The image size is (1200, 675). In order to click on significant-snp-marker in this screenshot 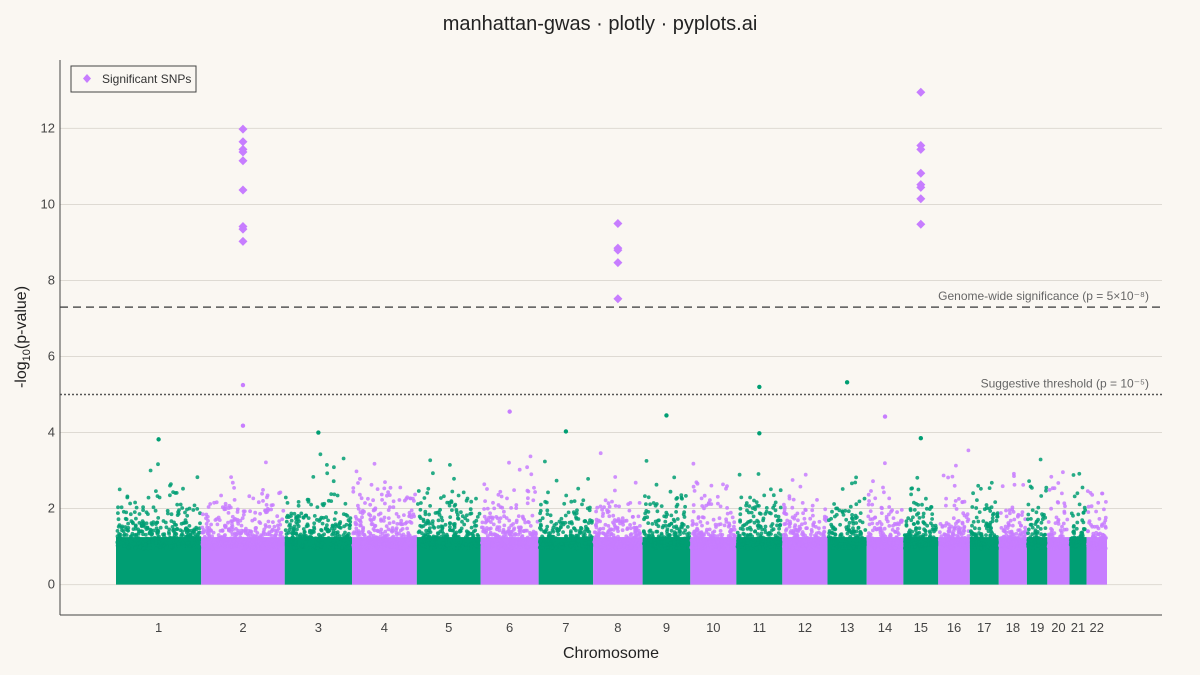, I will do `click(921, 187)`.